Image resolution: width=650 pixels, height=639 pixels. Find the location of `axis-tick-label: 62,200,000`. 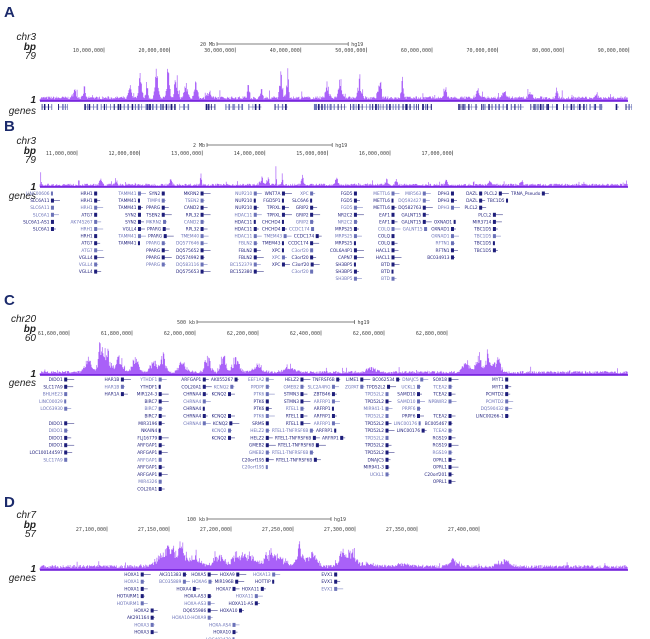

axis-tick-label: 62,200,000 is located at coordinates (242, 334).